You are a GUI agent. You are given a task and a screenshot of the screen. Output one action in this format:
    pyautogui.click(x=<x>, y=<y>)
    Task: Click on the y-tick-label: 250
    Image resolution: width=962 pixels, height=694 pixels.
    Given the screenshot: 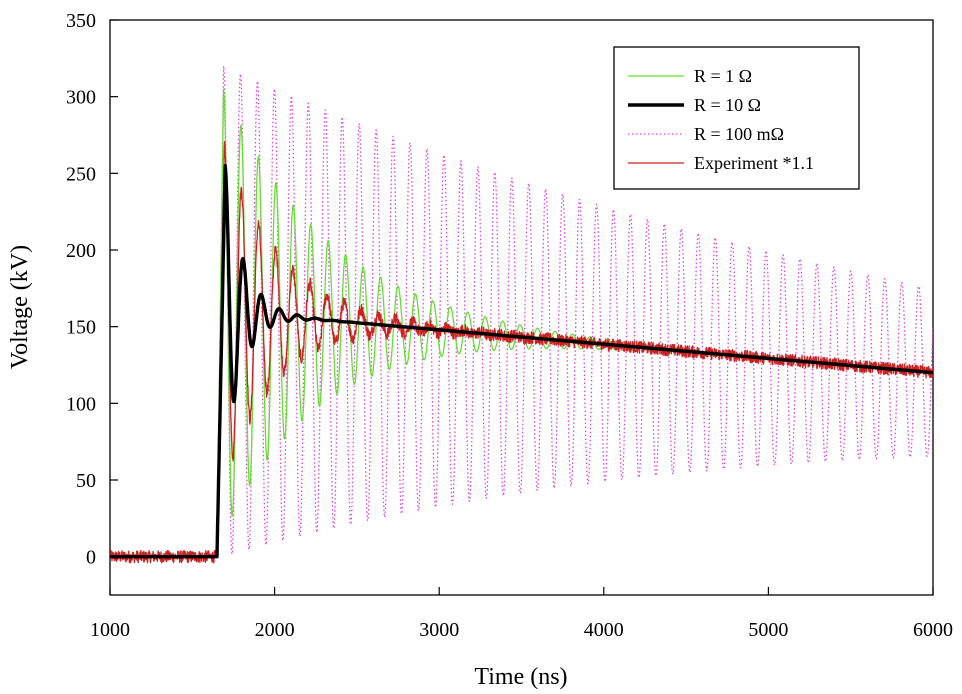 What is the action you would take?
    pyautogui.click(x=81, y=174)
    